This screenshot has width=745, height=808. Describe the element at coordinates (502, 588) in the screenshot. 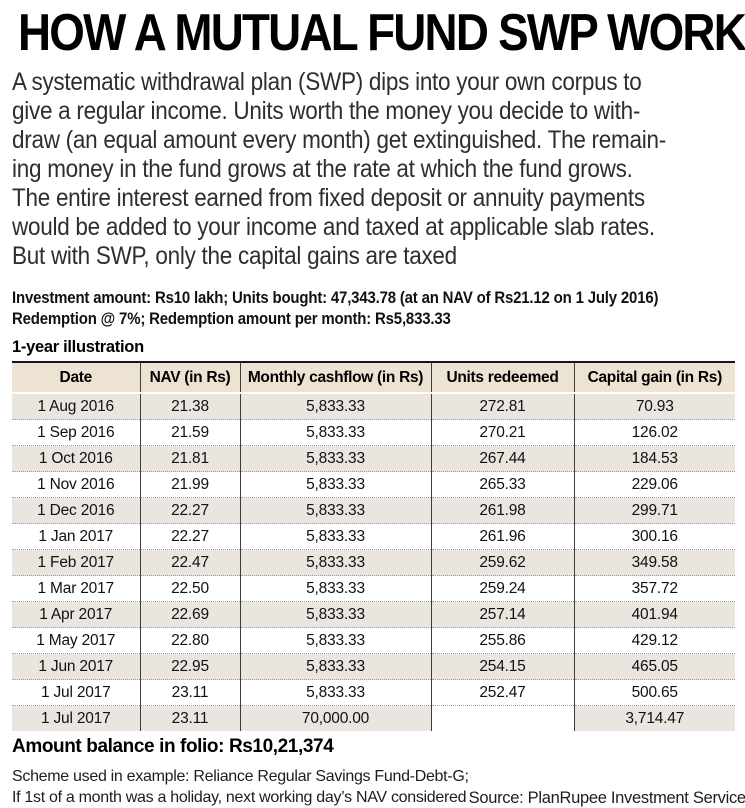

I see `table-cell: 259.24` at that location.